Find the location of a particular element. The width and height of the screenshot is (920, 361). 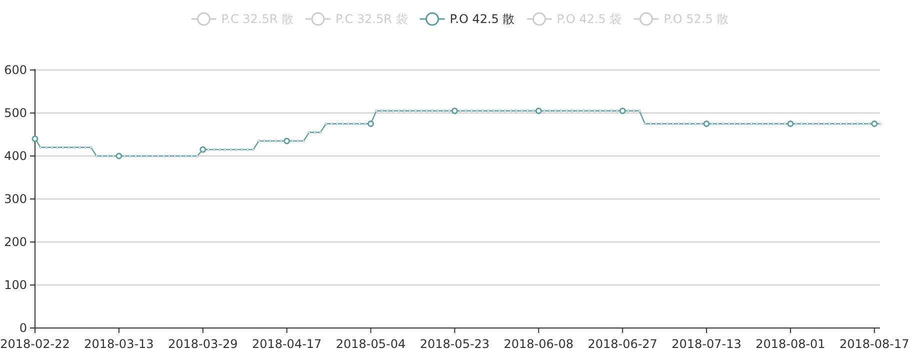

x-tick-label: 2018-05-23 is located at coordinates (455, 344).